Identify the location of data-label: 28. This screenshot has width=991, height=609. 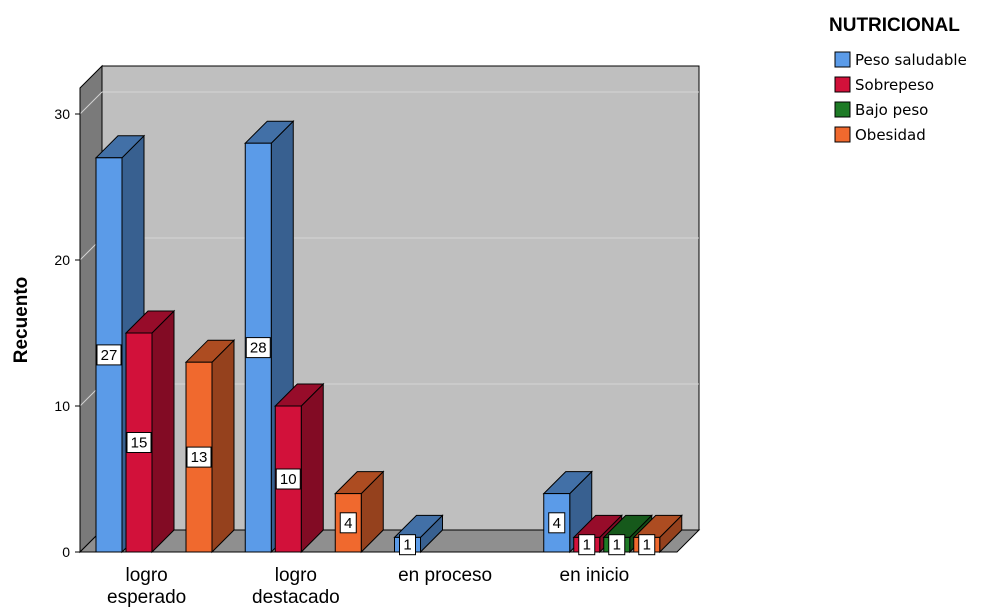
(258, 348).